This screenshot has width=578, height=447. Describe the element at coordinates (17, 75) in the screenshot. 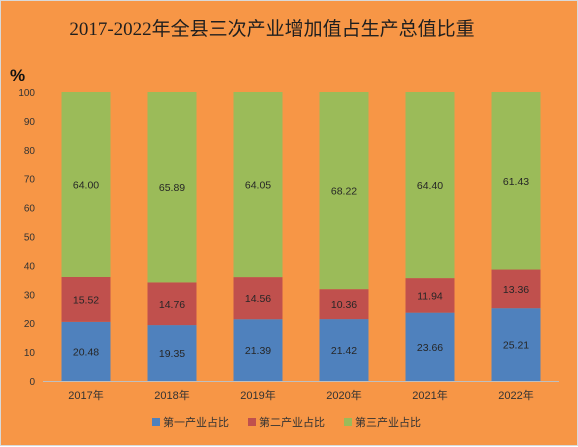

I see `y-axis-unit-label: %` at that location.